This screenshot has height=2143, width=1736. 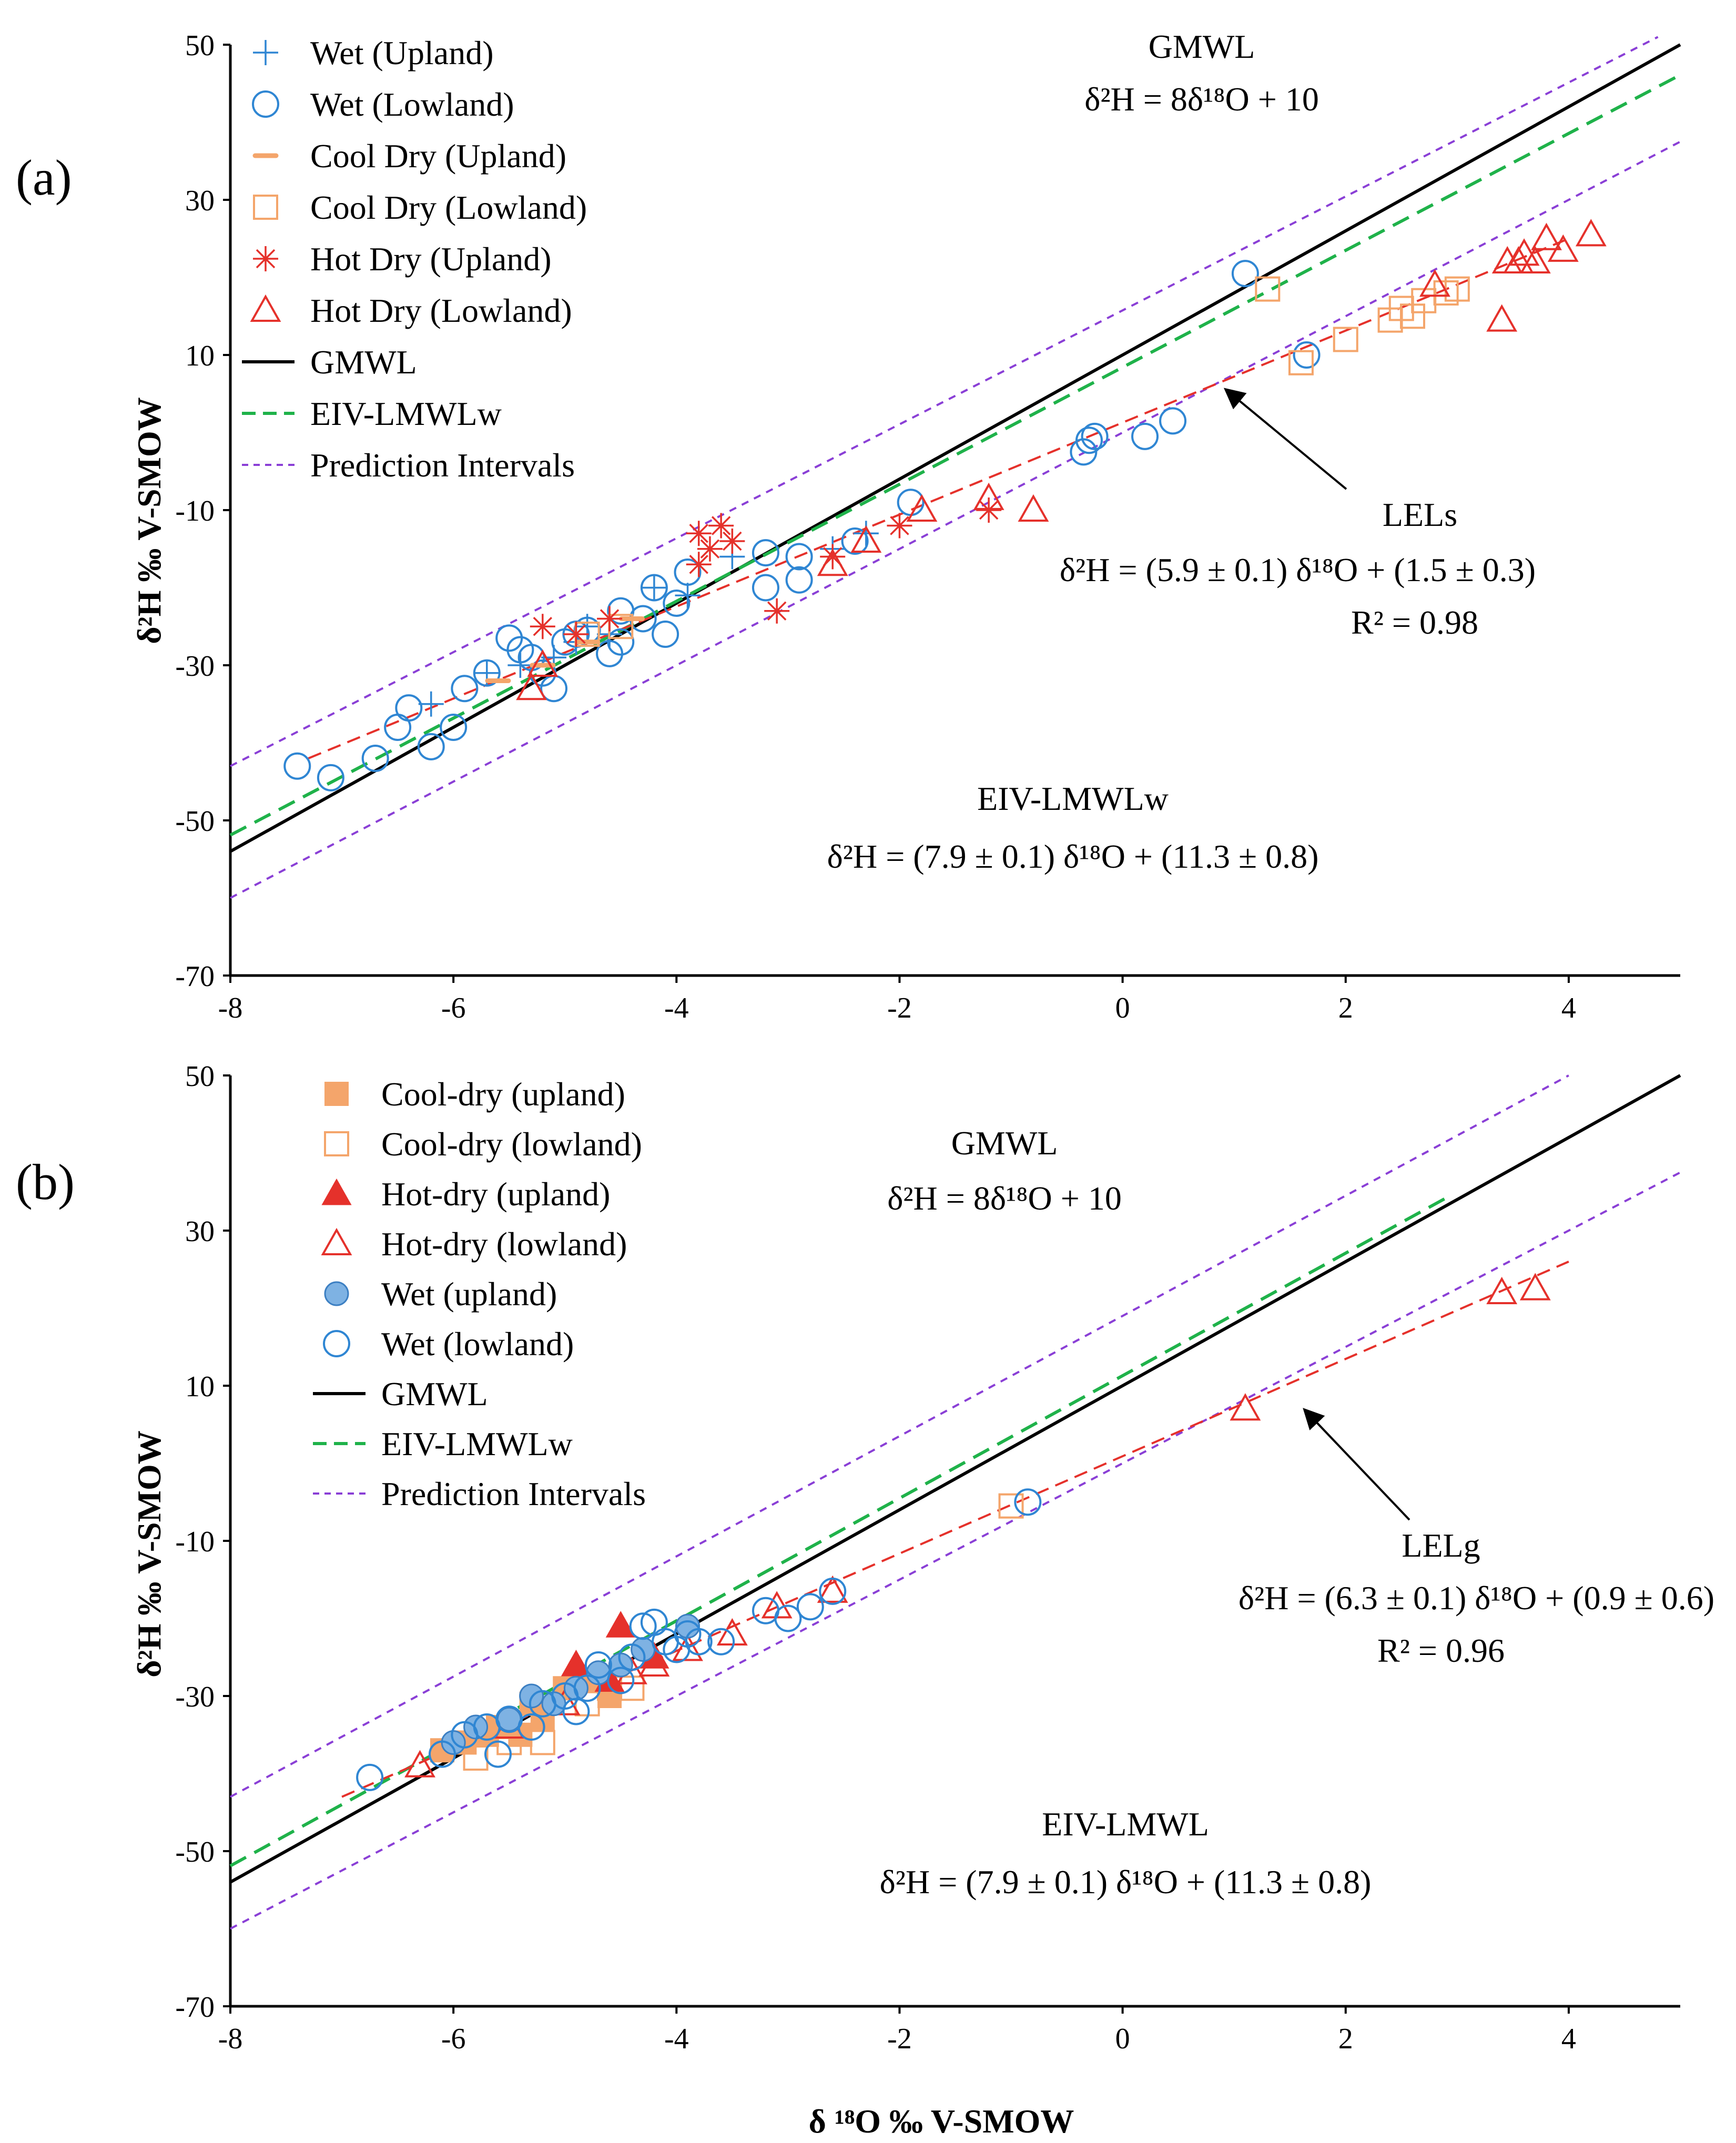 I want to click on y-axis-title-b: δ²H ‰ V-SMOW, so click(x=149, y=1554).